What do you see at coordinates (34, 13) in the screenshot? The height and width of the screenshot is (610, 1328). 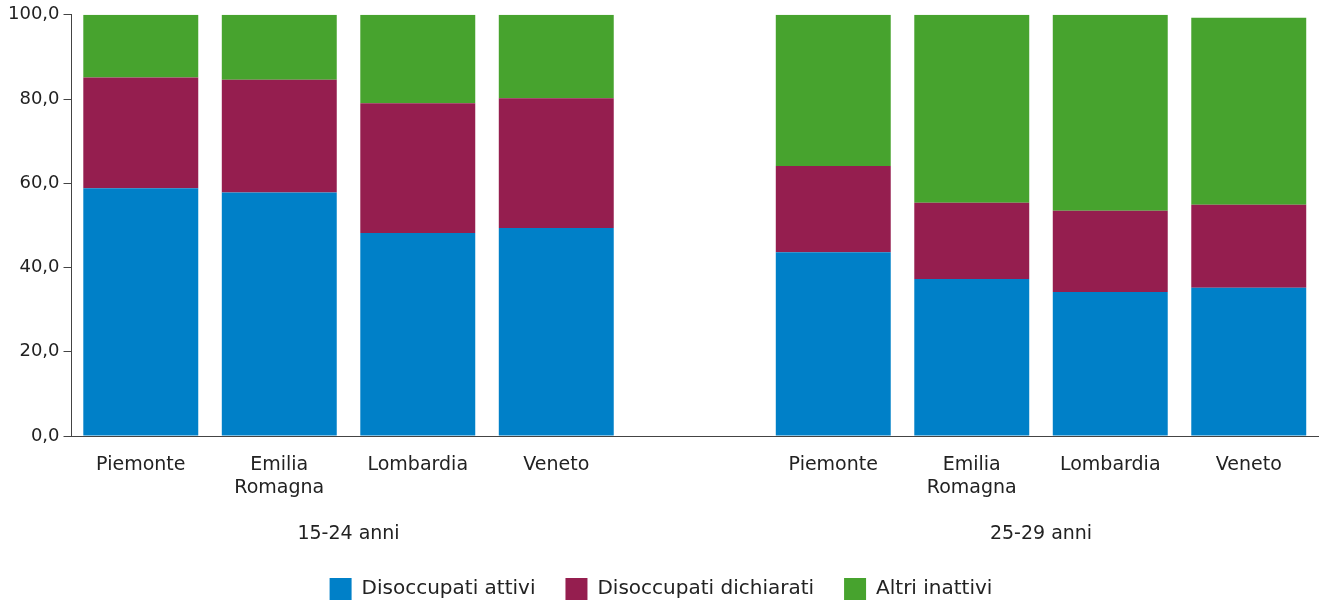 I see `y-tick-label: 100,0` at bounding box center [34, 13].